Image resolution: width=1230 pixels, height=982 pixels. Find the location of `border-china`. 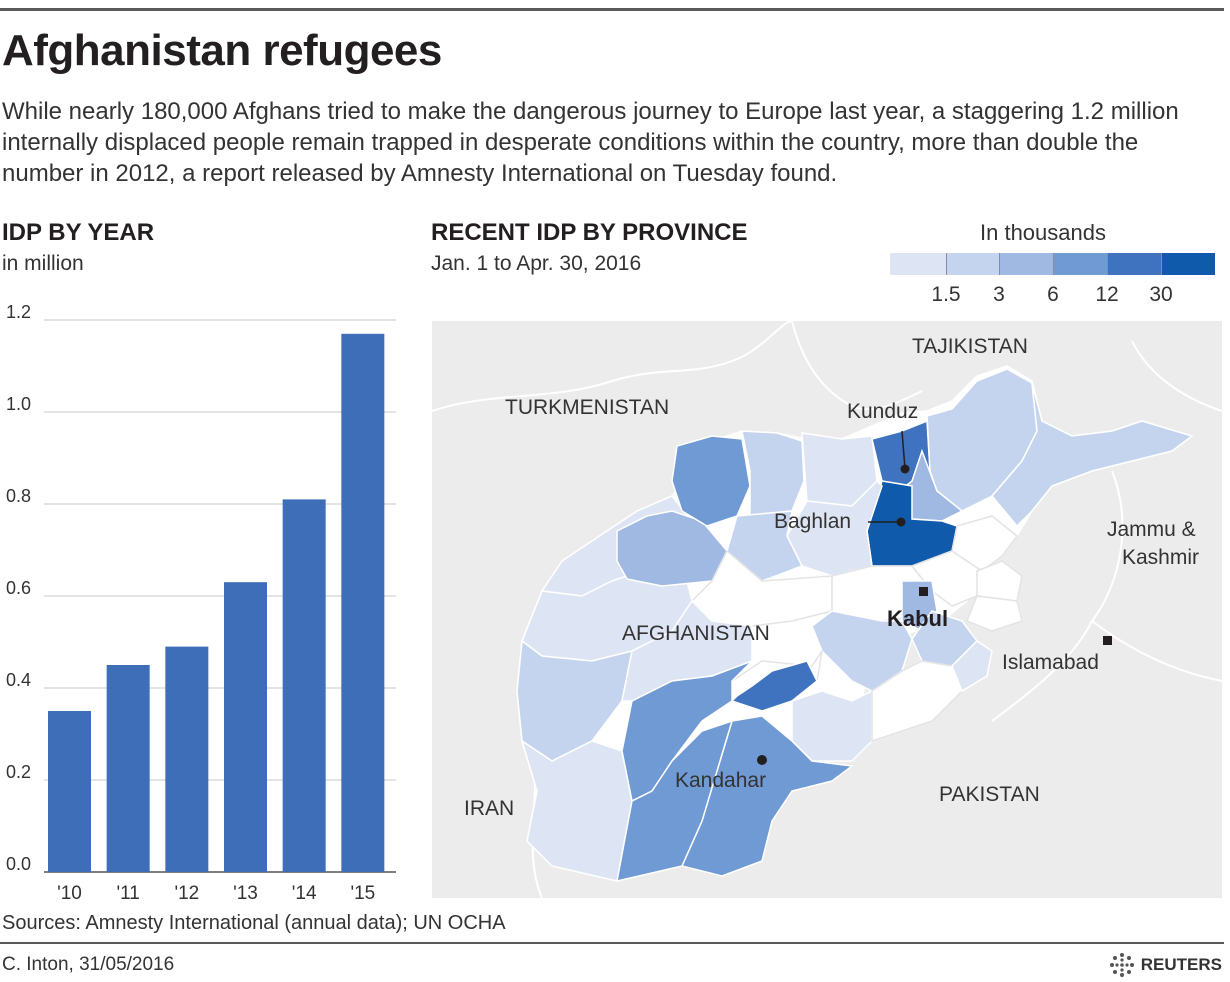

border-china is located at coordinates (1176, 376).